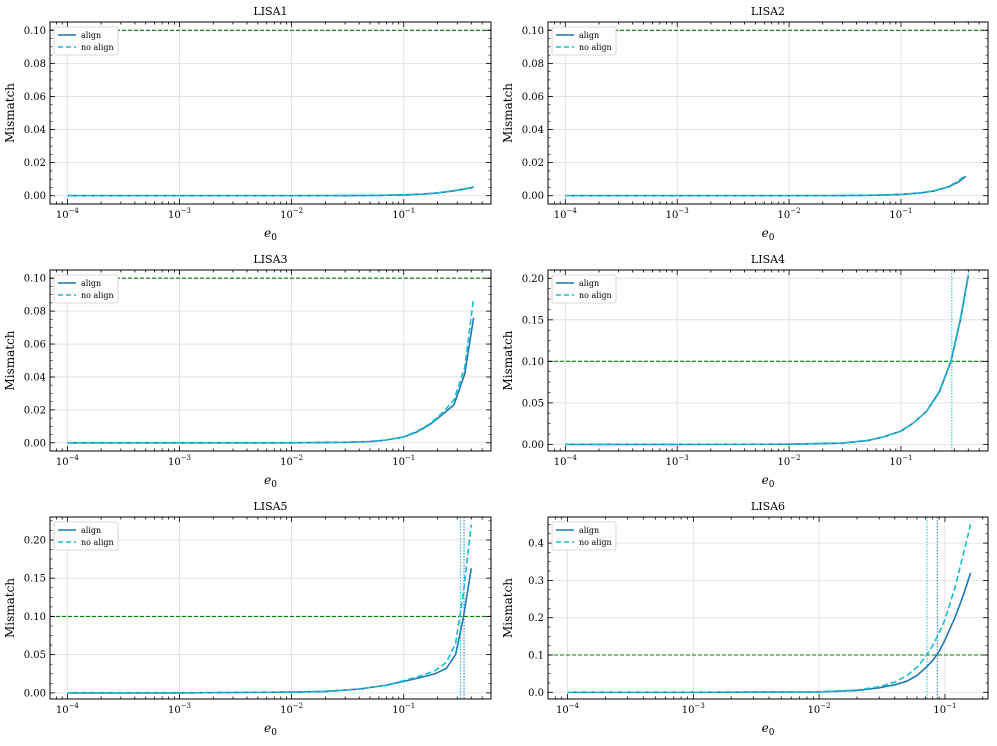 This screenshot has height=746, width=997. Describe the element at coordinates (270, 506) in the screenshot. I see `panel-title: LISA5` at that location.